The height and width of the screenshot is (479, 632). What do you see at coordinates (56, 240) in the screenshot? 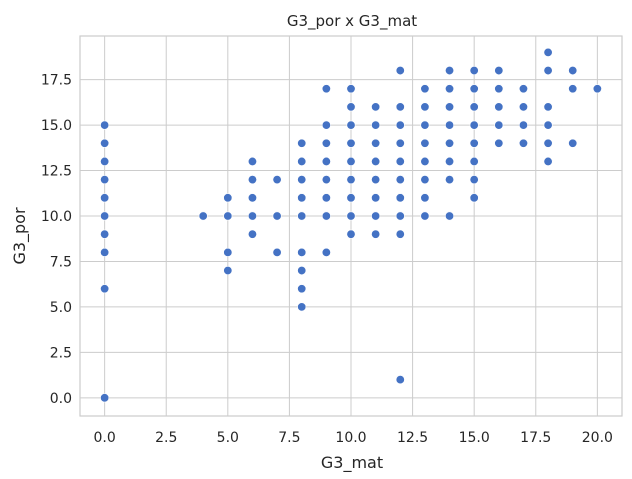
I see `y-axis-ticks: 0.0 2.5 5.0 7.5 10.0 12.5 15.0 17.5` at bounding box center [56, 240].